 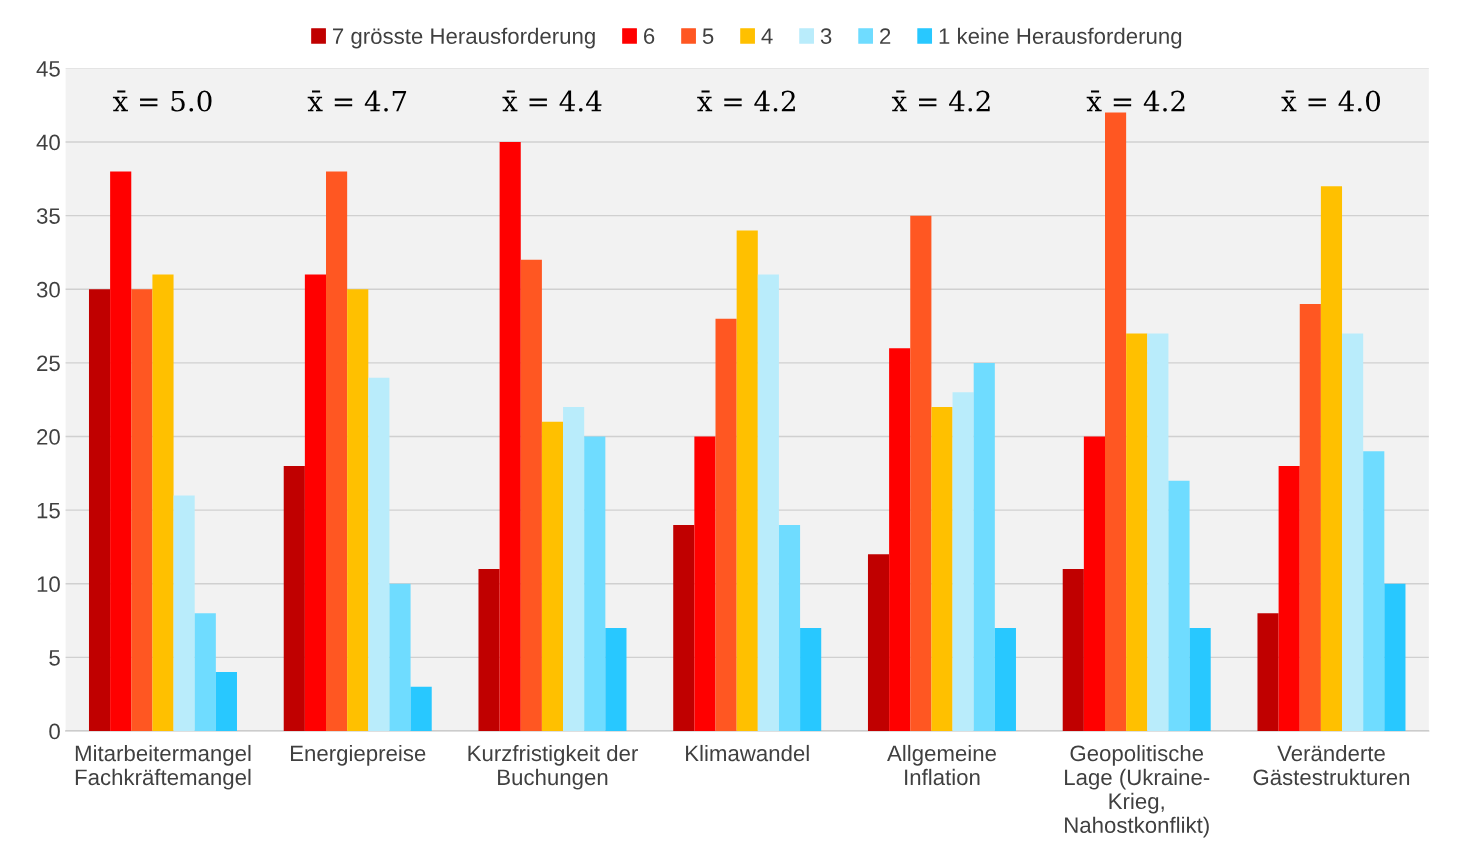 I want to click on annotation: x̄ = 4.7, so click(x=357, y=101).